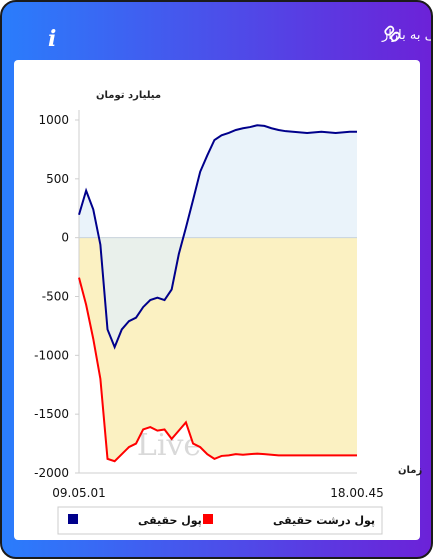  Describe the element at coordinates (410, 470) in the screenshot. I see `x-axis-label: زمان` at that location.